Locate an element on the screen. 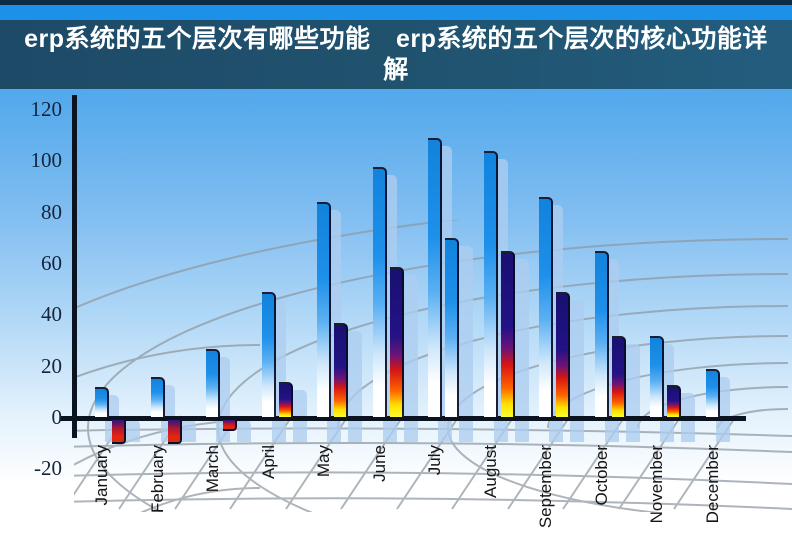 Image resolution: width=792 pixels, height=557 pixels. bar-march-primary is located at coordinates (213, 382).